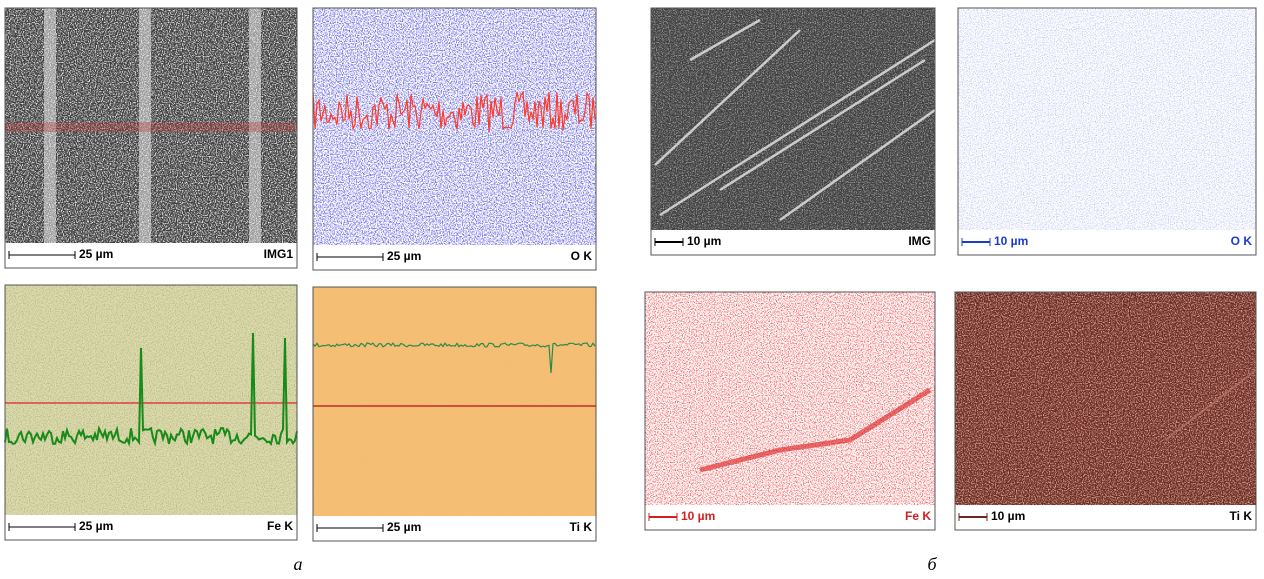  I want to click on micrograph-panel: 25 µm O K, so click(454, 139).